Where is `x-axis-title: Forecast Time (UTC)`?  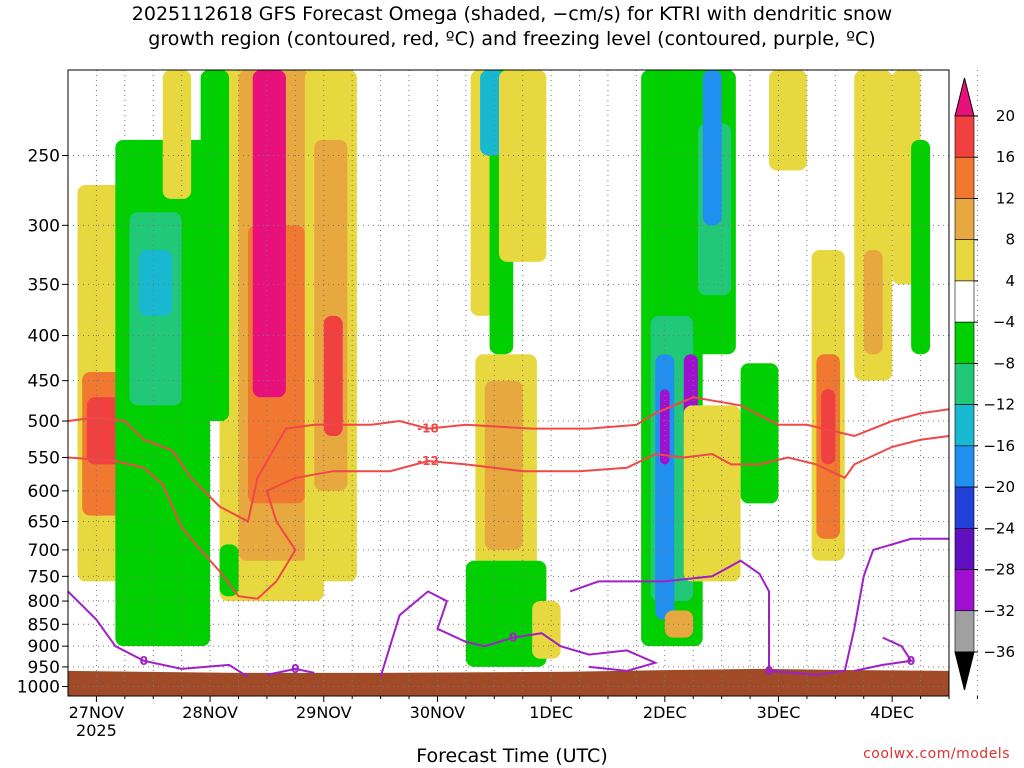
x-axis-title: Forecast Time (UTC) is located at coordinates (512, 756).